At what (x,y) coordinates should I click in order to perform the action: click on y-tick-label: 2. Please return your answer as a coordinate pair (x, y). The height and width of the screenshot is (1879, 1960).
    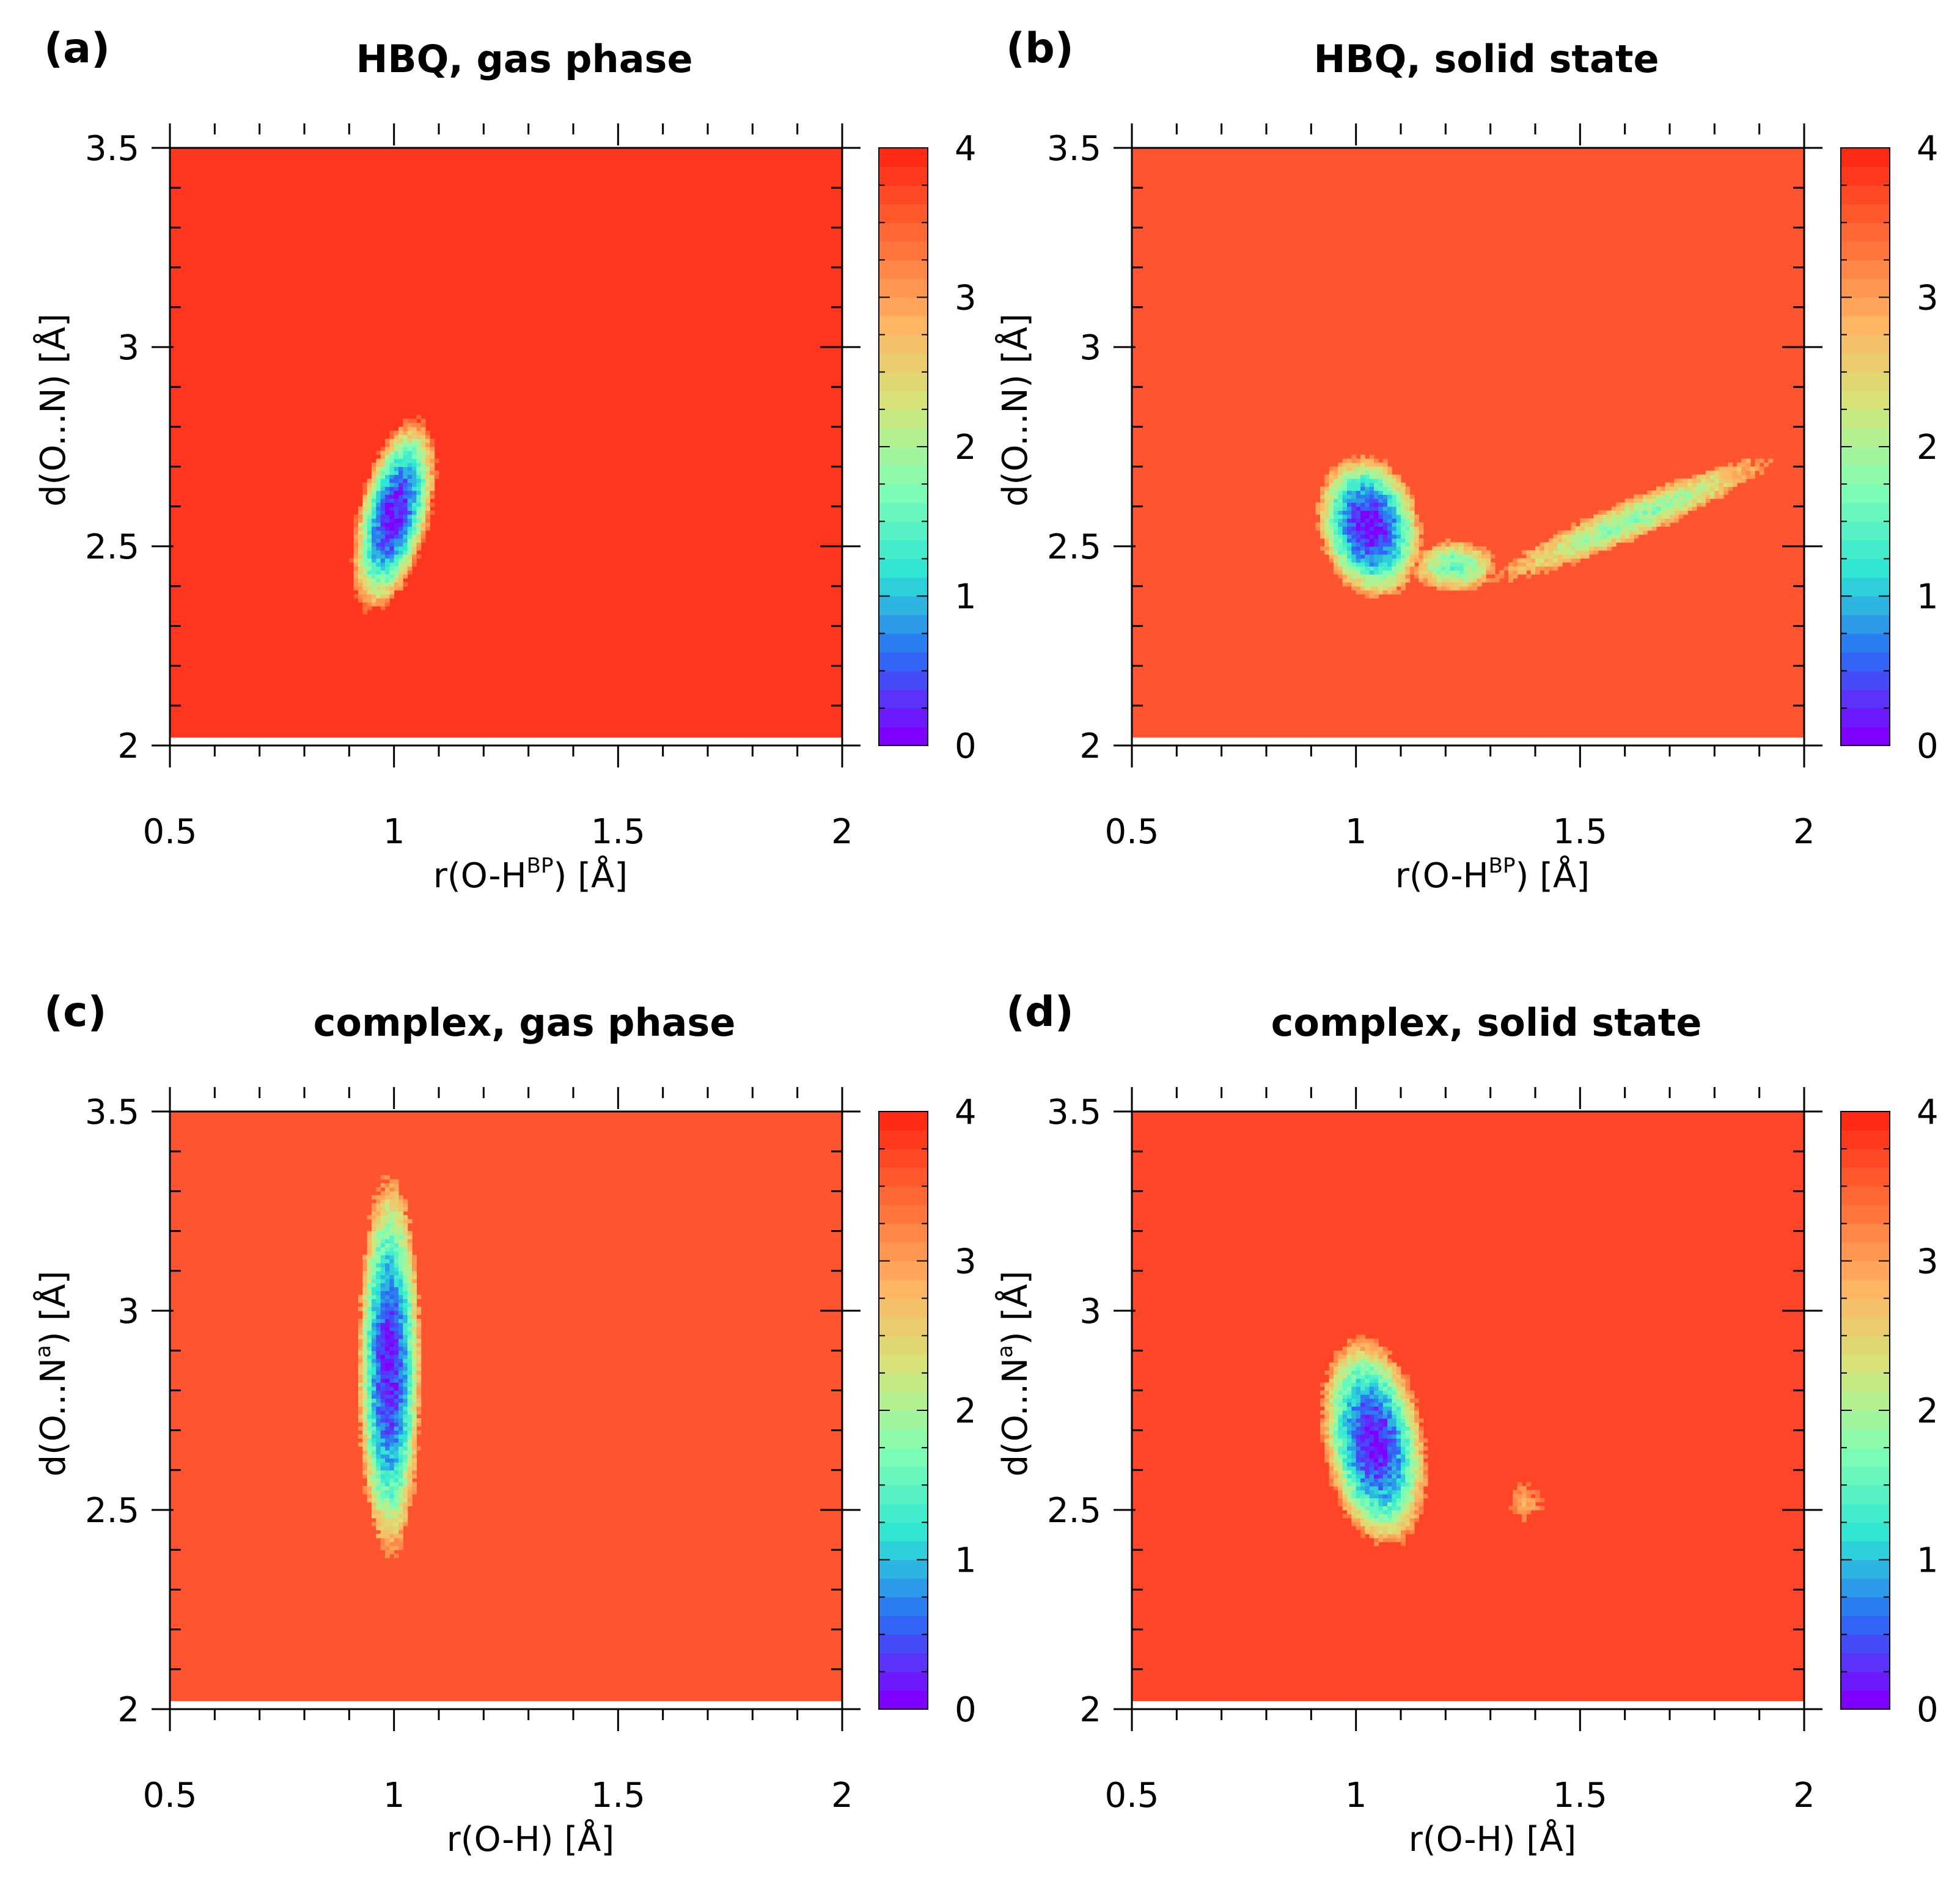
    Looking at the image, I should click on (1090, 1710).